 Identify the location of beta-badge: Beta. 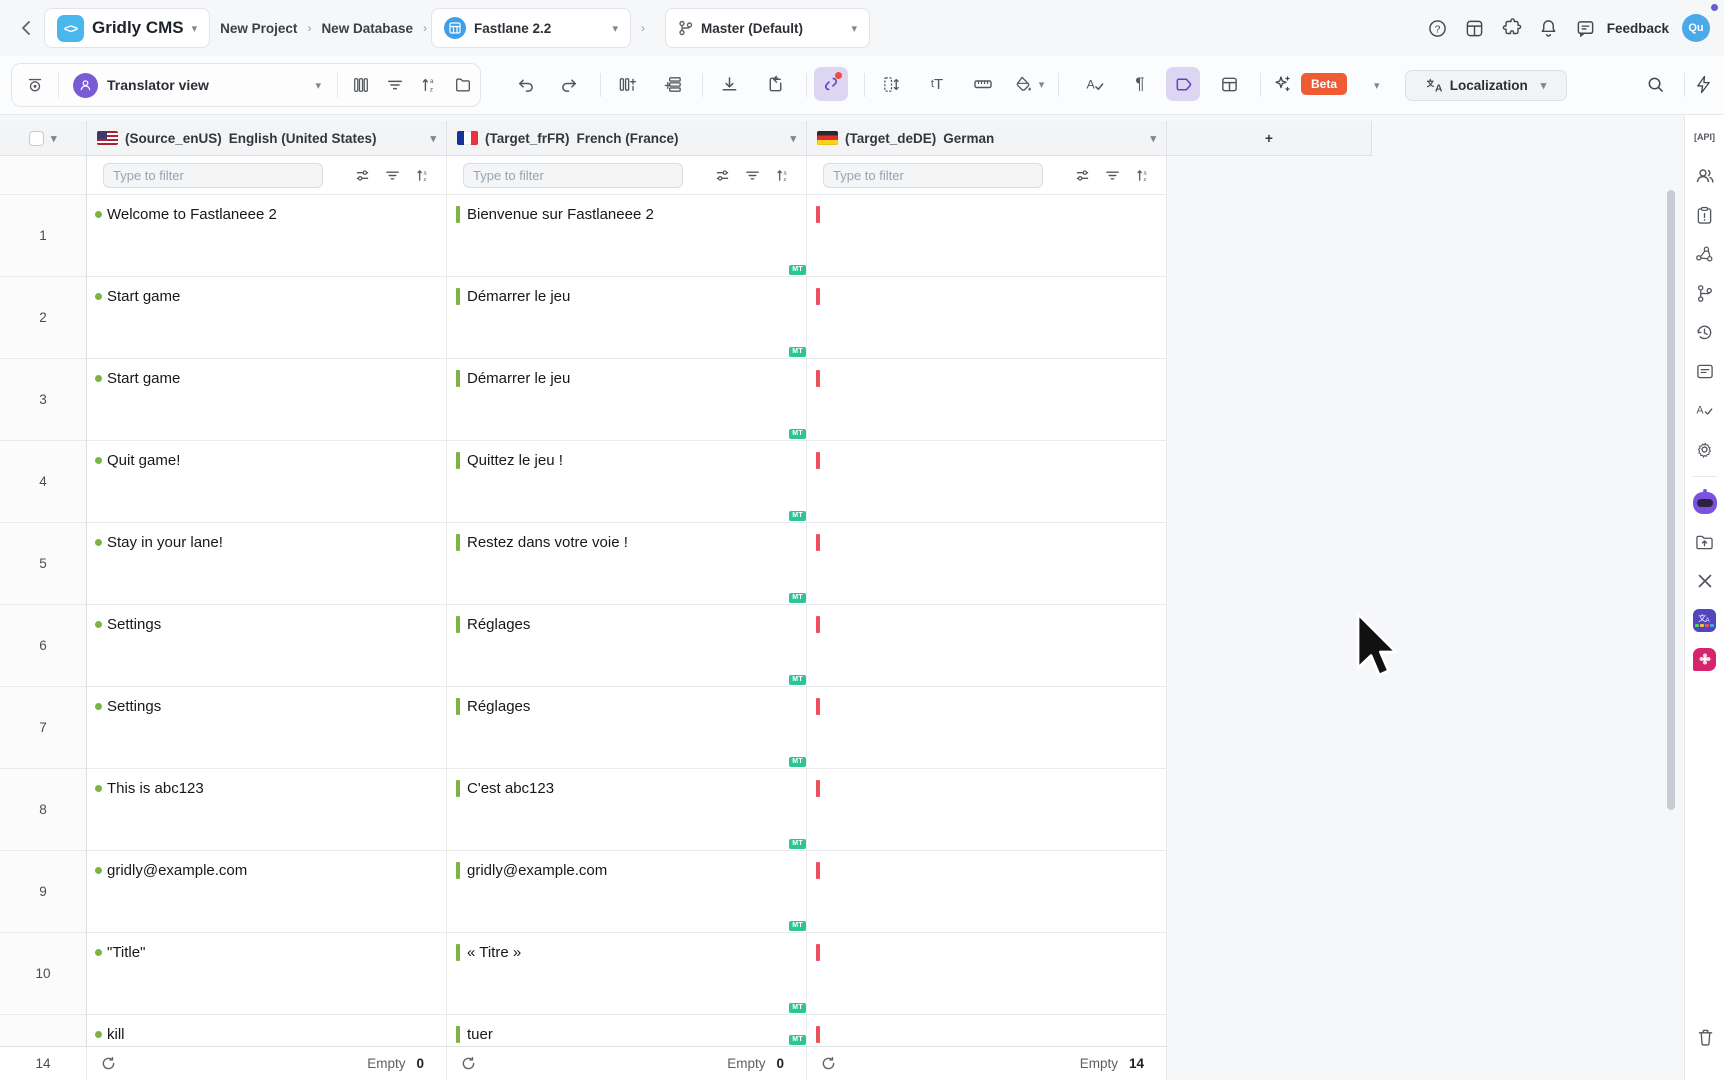
(1324, 84).